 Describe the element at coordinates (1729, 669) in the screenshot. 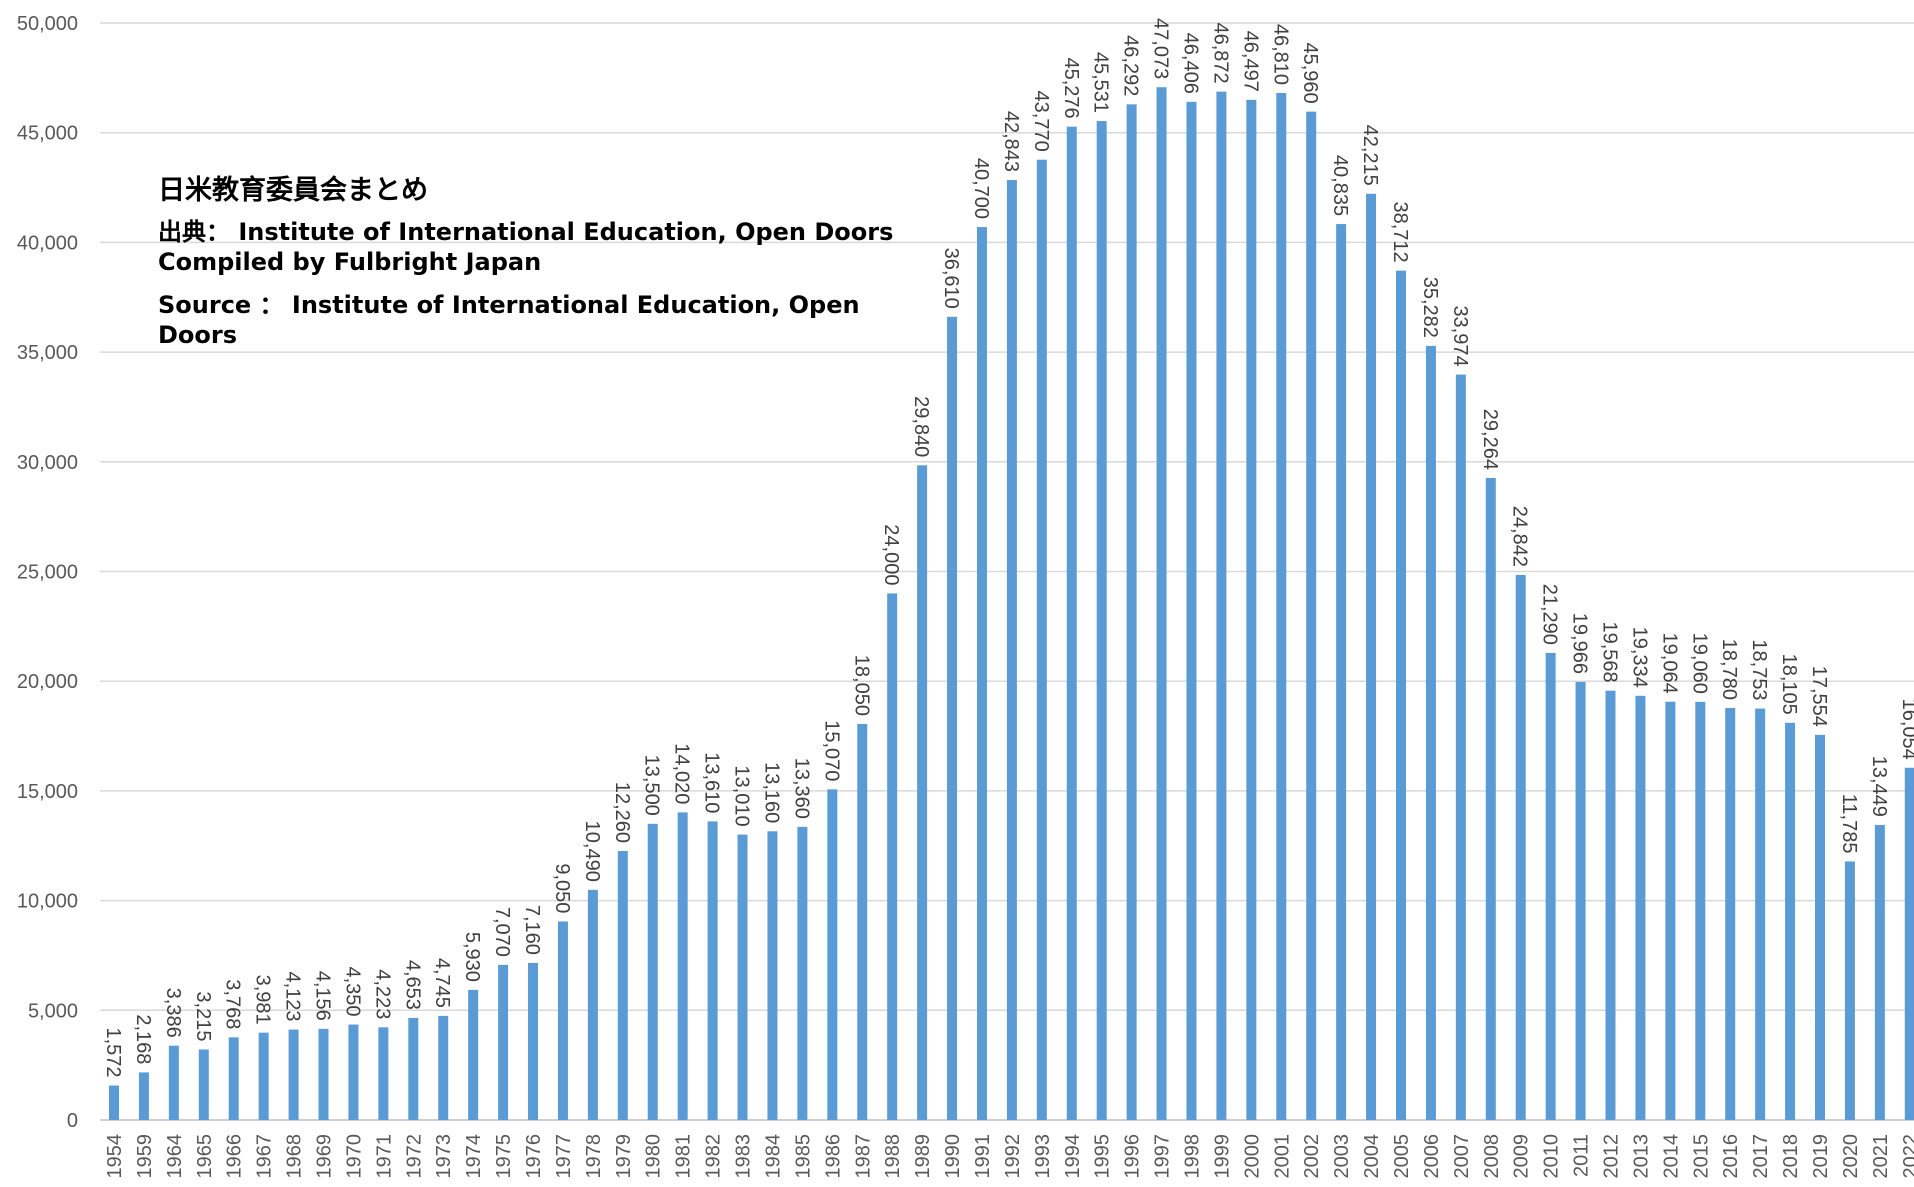

I see `data-label: 18,780` at that location.